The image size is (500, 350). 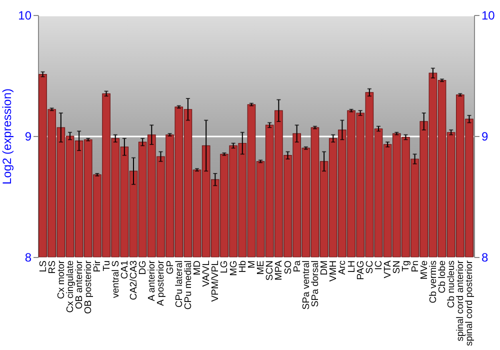 I want to click on x-tick-label: LH, so click(x=352, y=266).